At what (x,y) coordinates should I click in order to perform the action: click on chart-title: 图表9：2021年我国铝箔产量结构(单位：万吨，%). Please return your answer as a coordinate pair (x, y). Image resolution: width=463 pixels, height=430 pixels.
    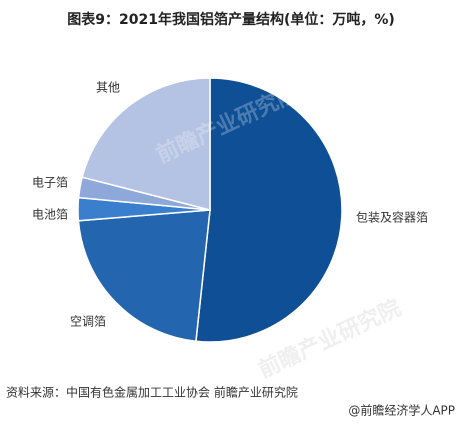
    Looking at the image, I should click on (231, 19).